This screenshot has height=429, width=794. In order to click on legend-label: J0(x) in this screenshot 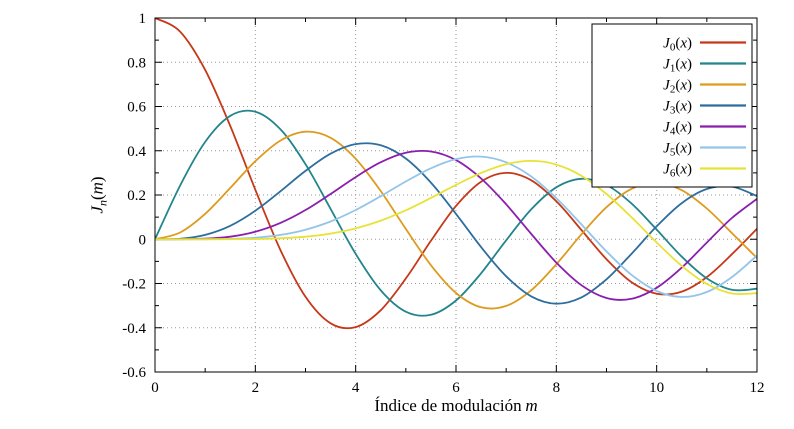, I will do `click(677, 45)`.